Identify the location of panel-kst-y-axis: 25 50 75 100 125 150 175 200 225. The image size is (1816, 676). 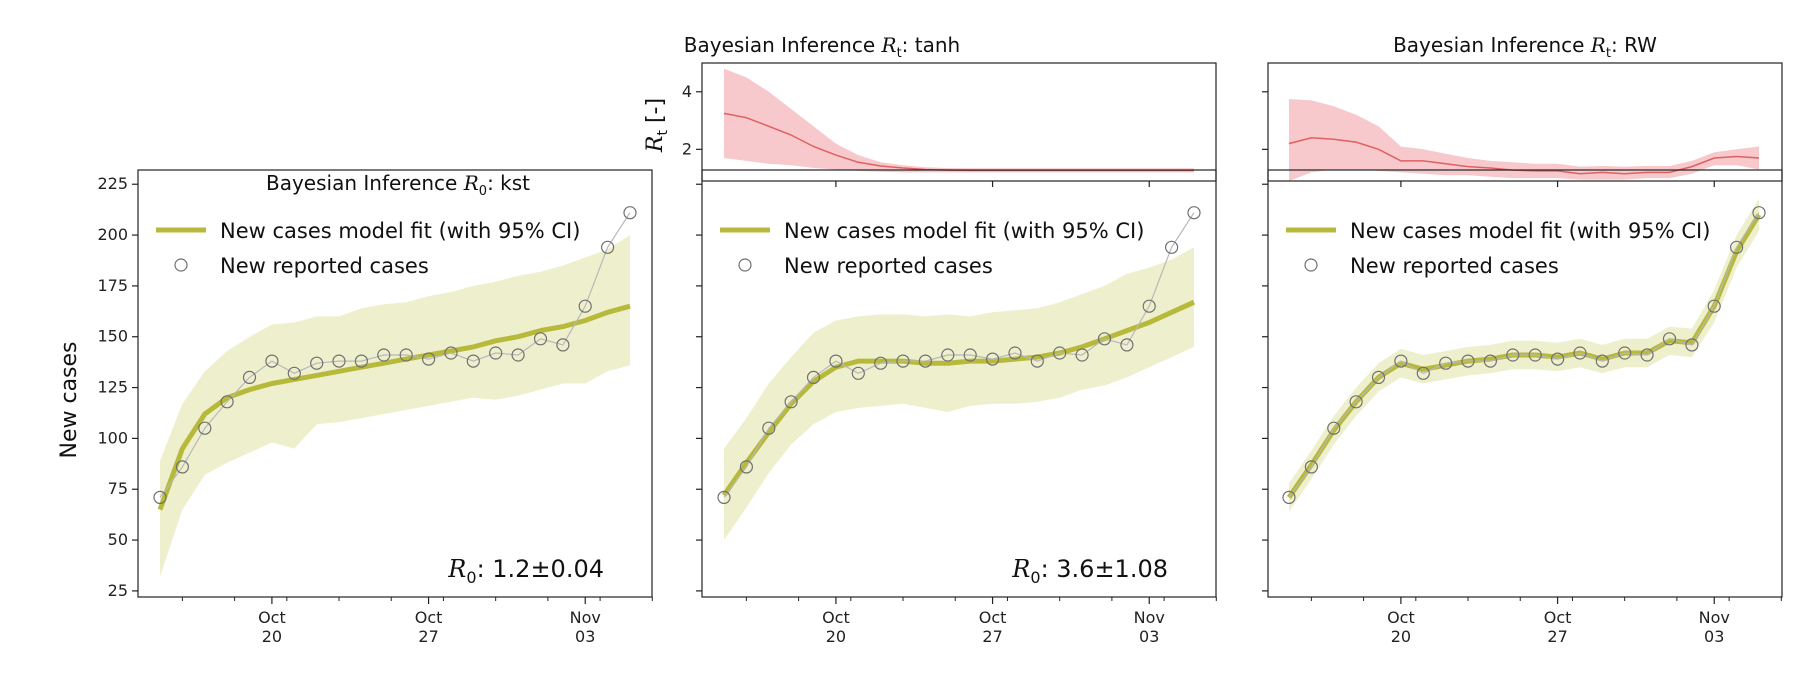
(117, 387).